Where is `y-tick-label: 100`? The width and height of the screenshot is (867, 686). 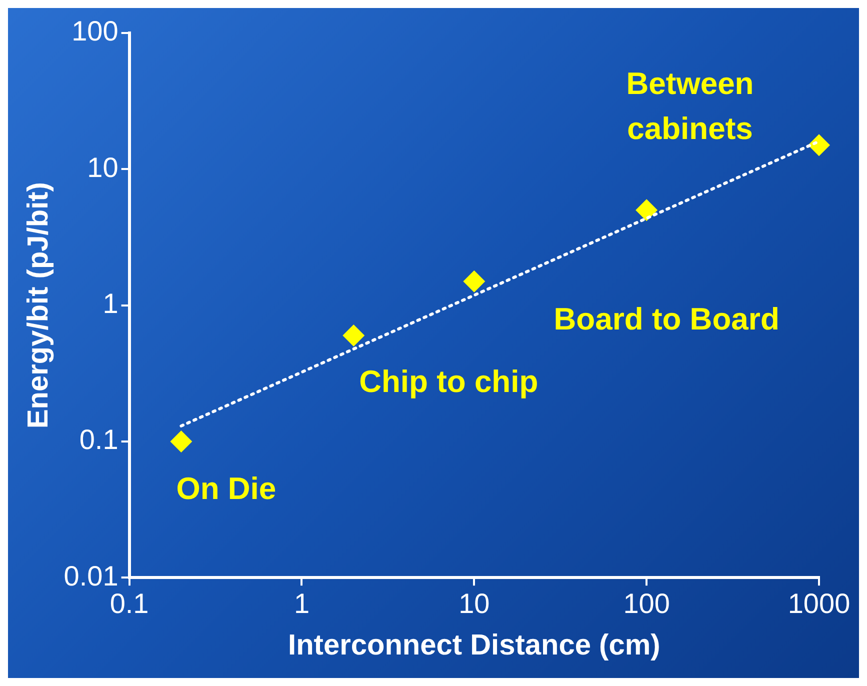
y-tick-label: 100 is located at coordinates (95, 31).